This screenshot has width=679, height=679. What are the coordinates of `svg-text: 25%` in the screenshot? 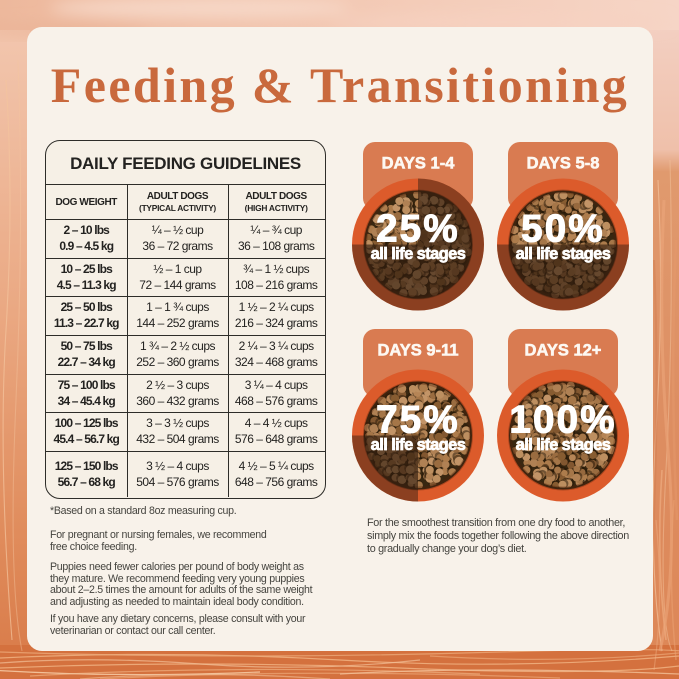 It's located at (418, 228).